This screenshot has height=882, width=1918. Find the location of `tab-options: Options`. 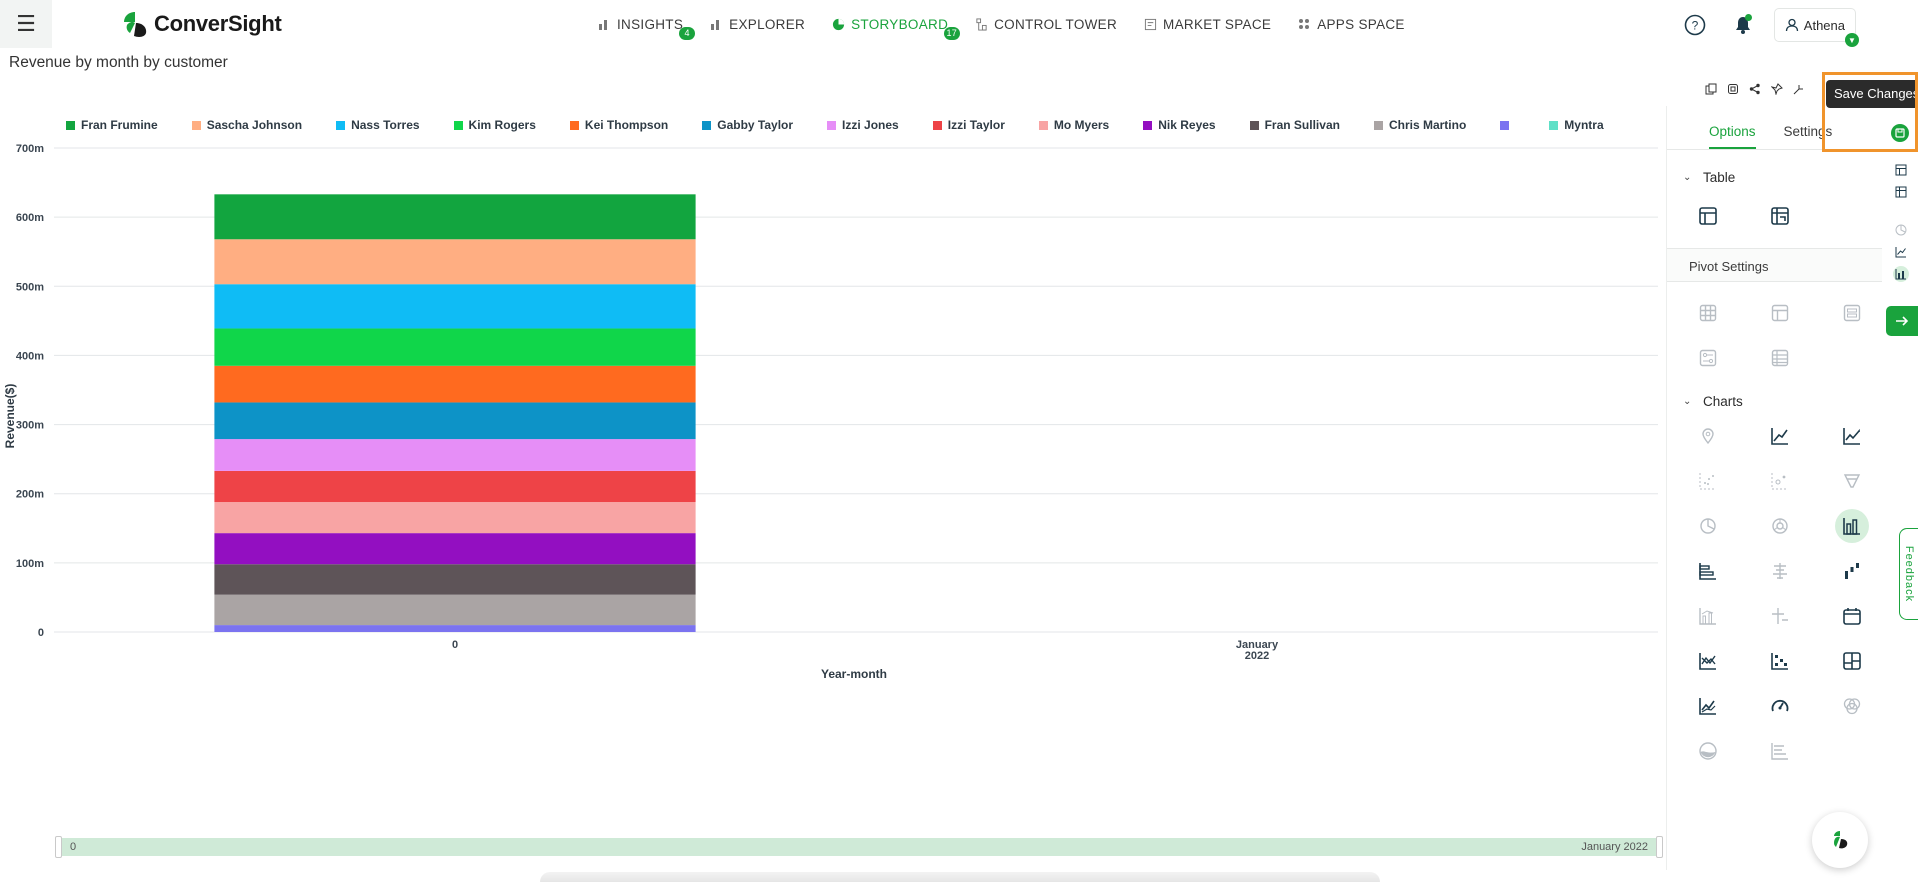

tab-options: Options is located at coordinates (1732, 136).